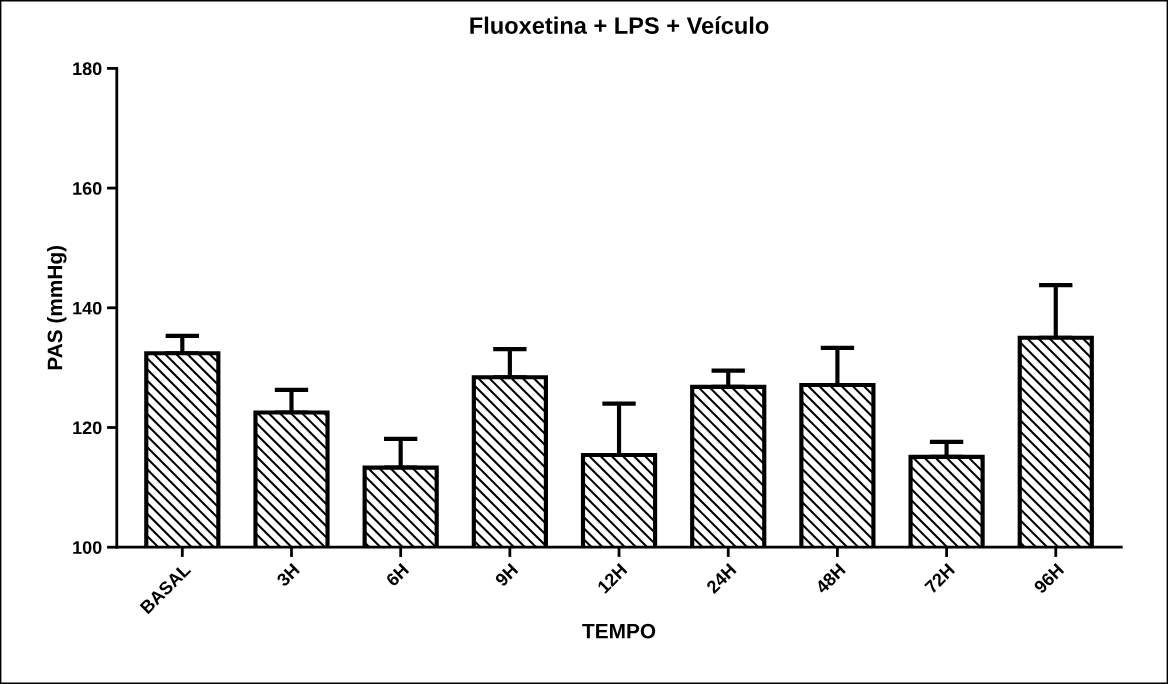  Describe the element at coordinates (397, 575) in the screenshot. I see `x-tick-label: 6H` at that location.